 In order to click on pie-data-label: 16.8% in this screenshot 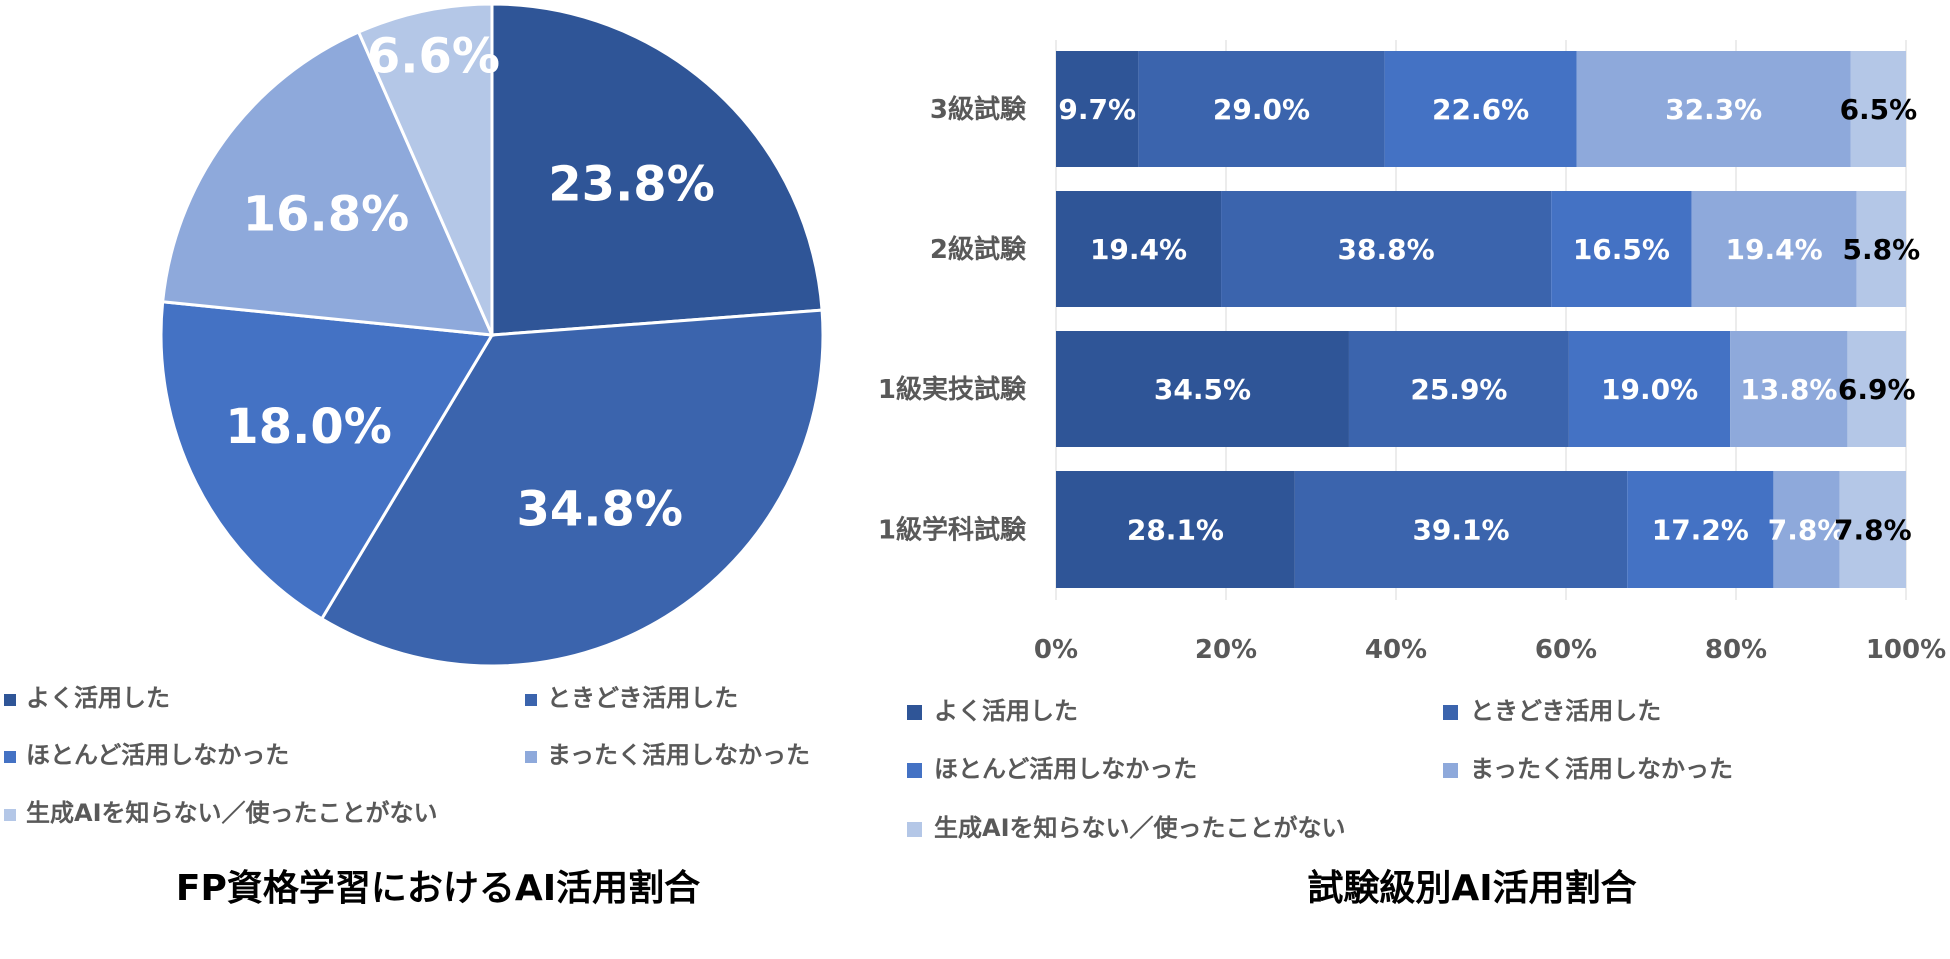, I will do `click(326, 214)`.